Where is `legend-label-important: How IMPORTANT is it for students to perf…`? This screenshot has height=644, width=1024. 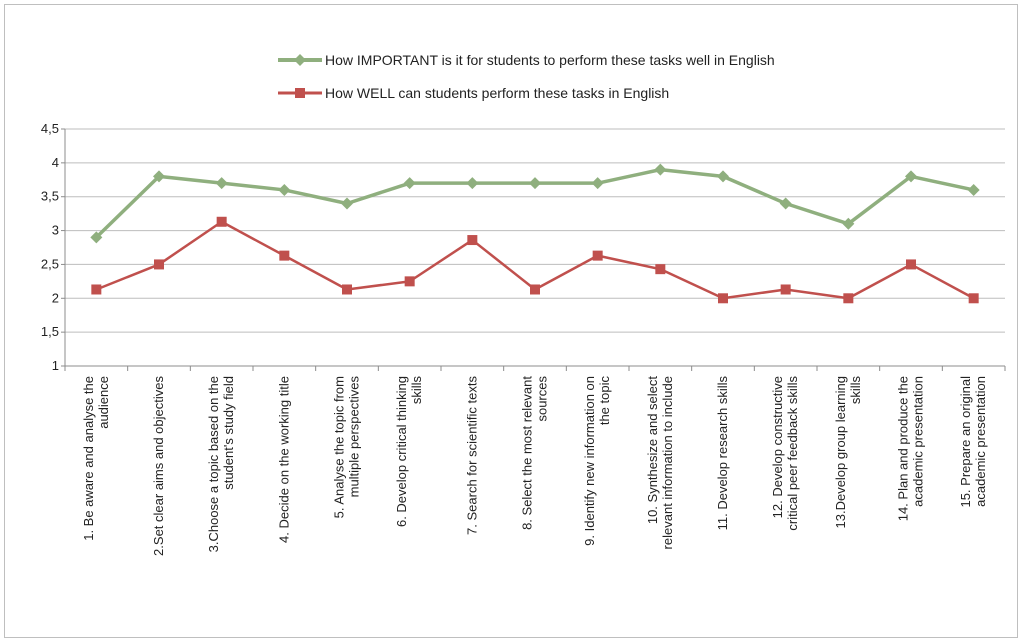 legend-label-important: How IMPORTANT is it for students to perf… is located at coordinates (550, 60).